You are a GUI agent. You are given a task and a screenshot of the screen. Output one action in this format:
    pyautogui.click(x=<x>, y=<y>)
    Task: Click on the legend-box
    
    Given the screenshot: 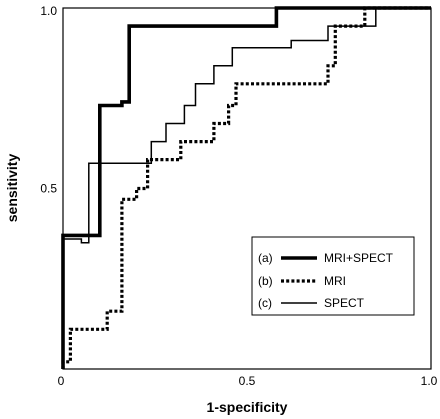 What is the action you would take?
    pyautogui.click(x=333, y=276)
    